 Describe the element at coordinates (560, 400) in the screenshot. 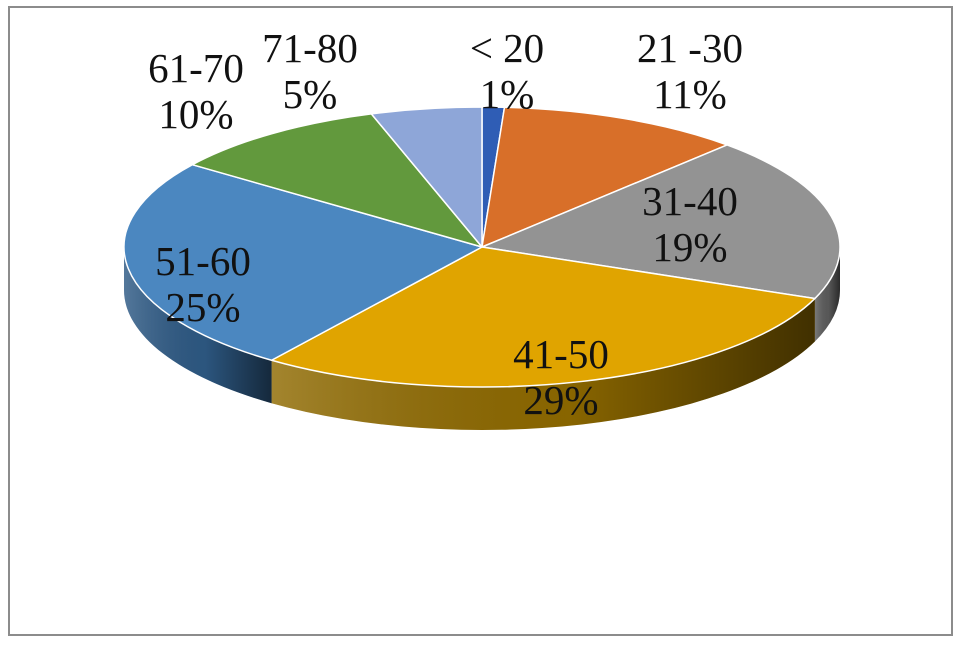

I see `slice-percent-3: 29%` at that location.